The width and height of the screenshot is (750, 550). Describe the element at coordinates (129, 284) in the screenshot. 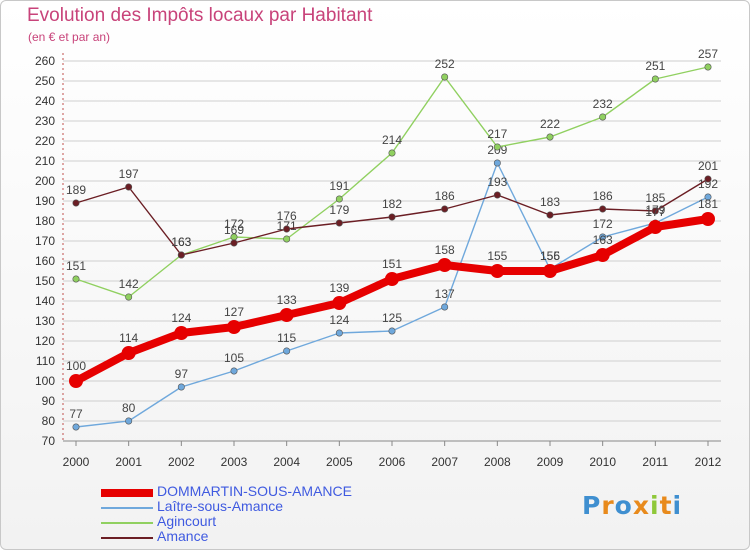

I see `data-label: 142` at that location.